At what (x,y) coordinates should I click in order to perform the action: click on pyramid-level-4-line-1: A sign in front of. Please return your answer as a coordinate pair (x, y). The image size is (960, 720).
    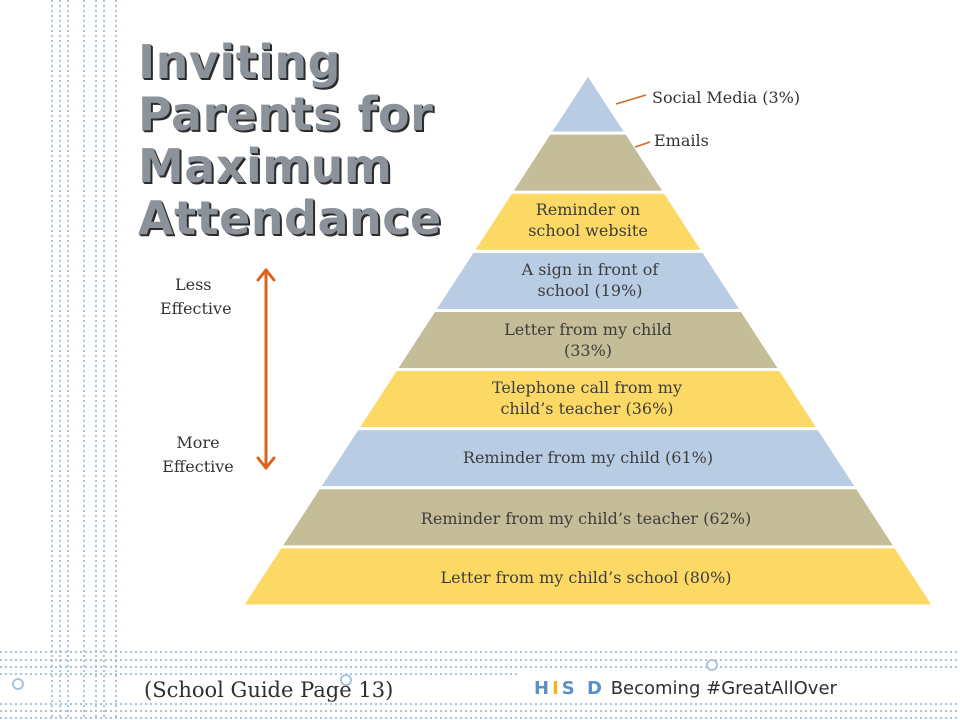
    Looking at the image, I should click on (590, 269).